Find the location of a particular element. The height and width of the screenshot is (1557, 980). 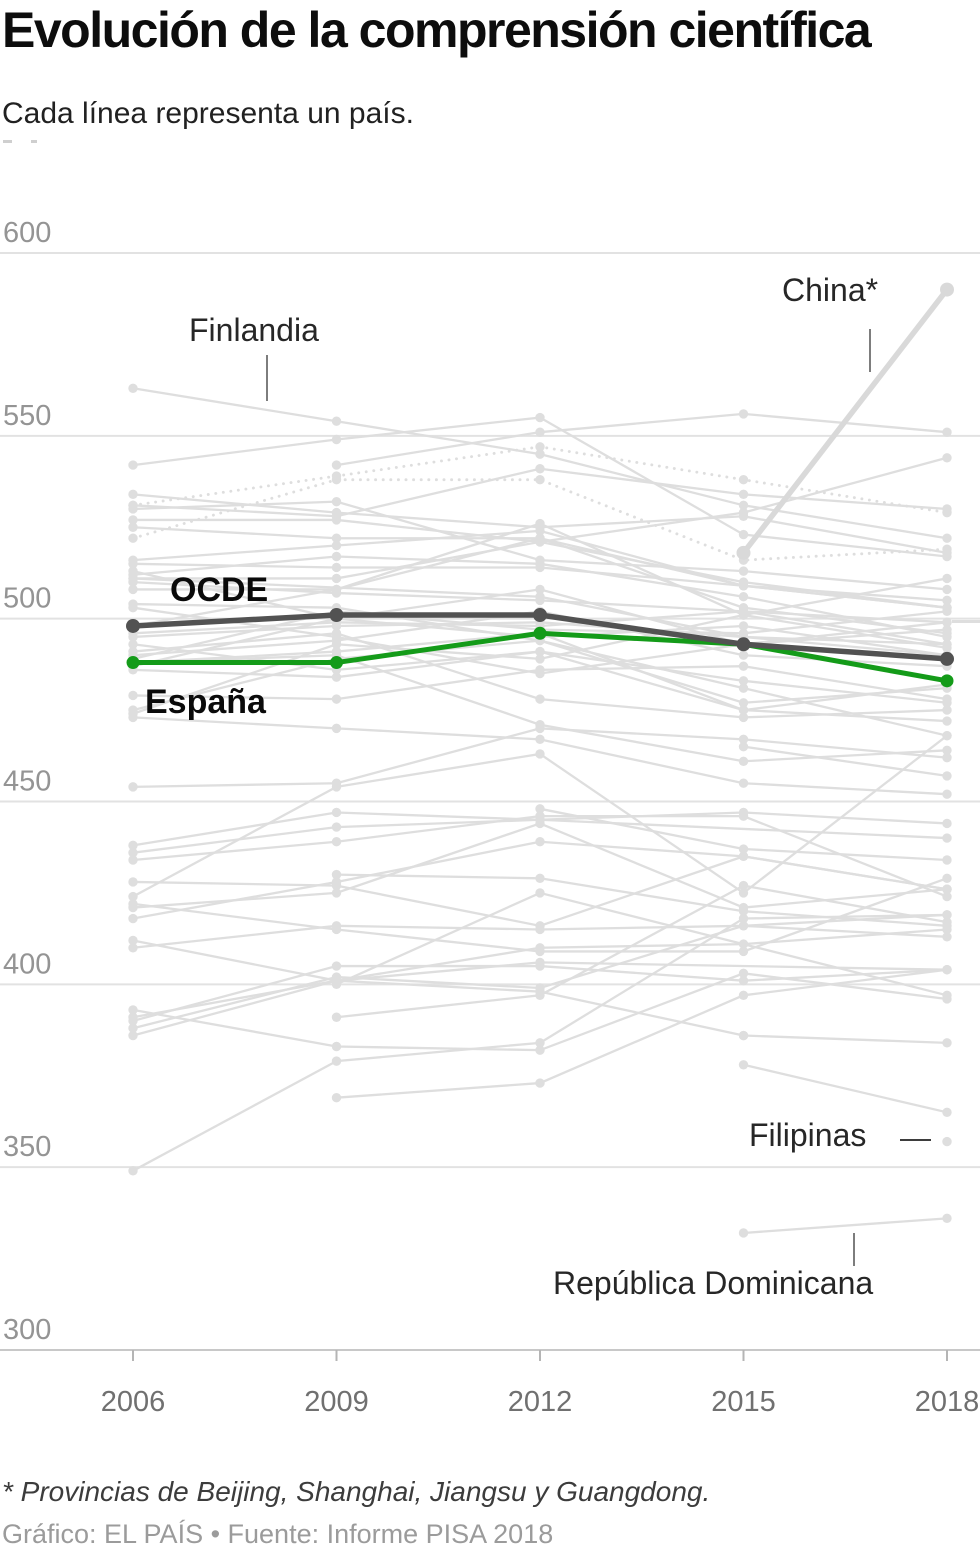

x-axis-year-label: 2018 is located at coordinates (947, 1402).